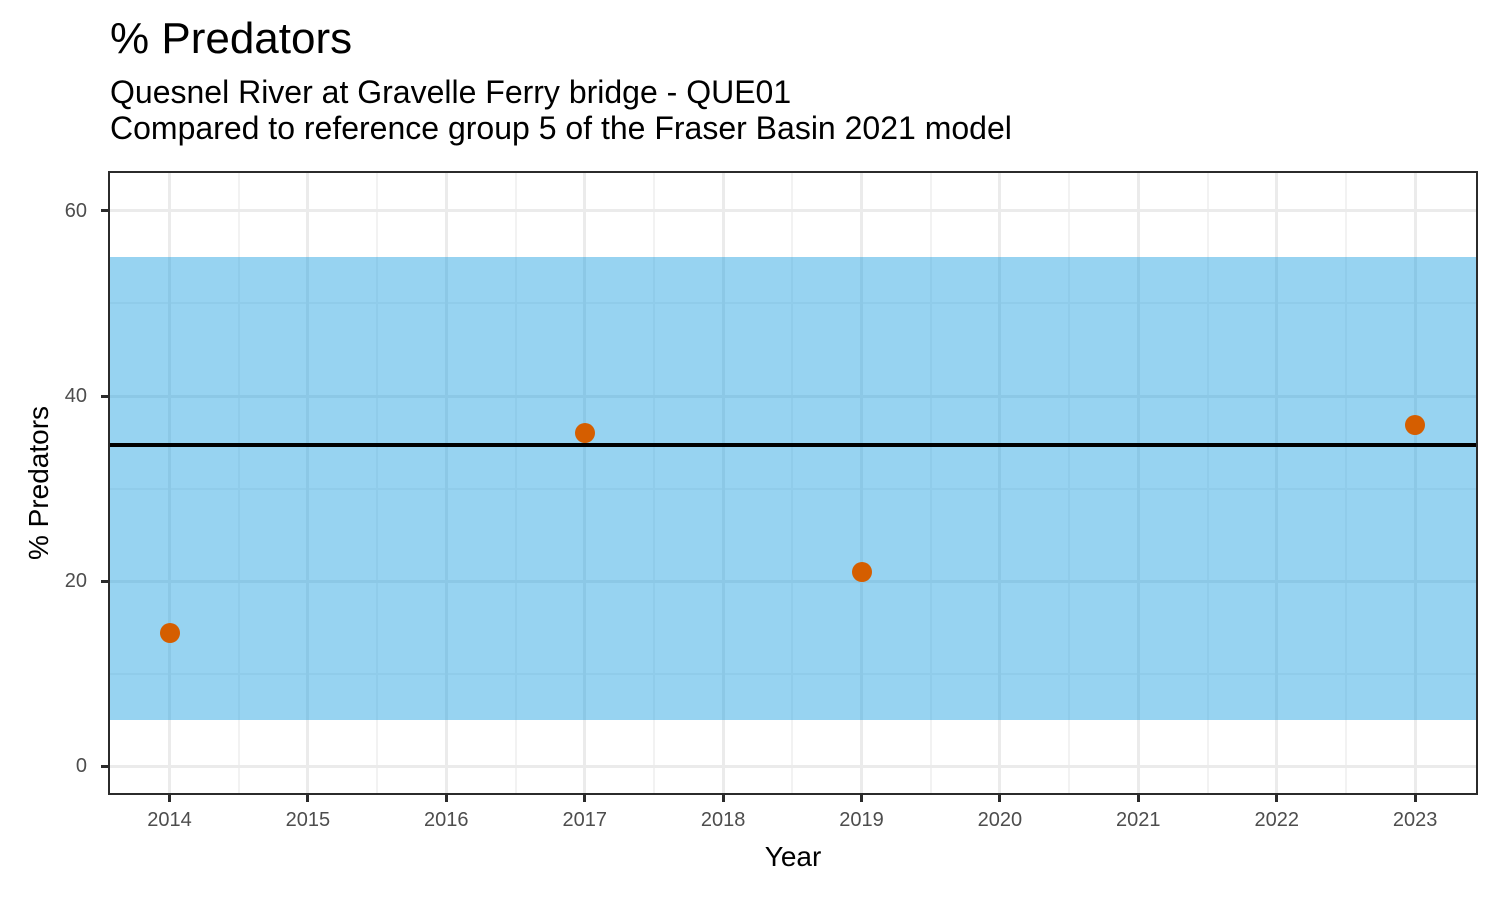 The image size is (1500, 900). I want to click on x-tick-label: 2014, so click(169, 820).